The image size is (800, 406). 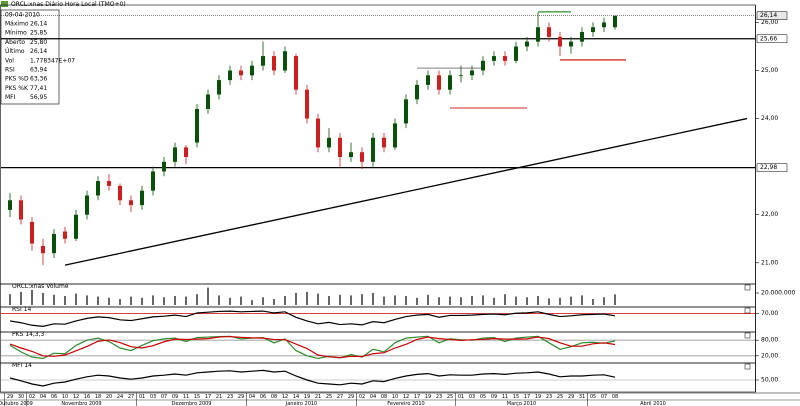 I want to click on day-label: 10, so click(x=395, y=397).